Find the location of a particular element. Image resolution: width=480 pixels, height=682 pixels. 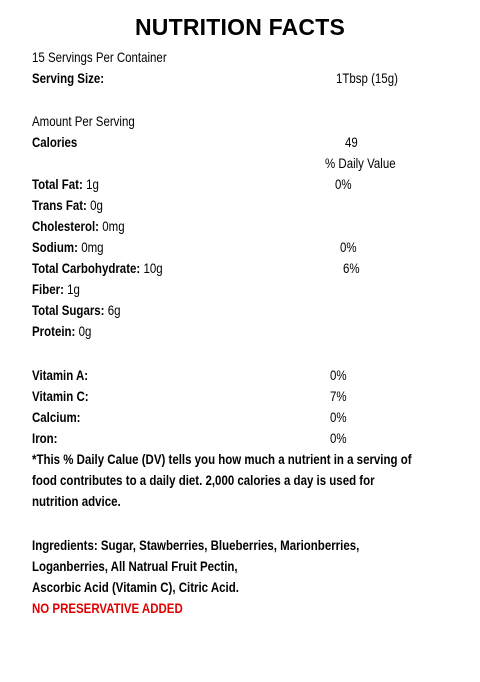

nutrient-label: Trans Fat: is located at coordinates (59, 205).